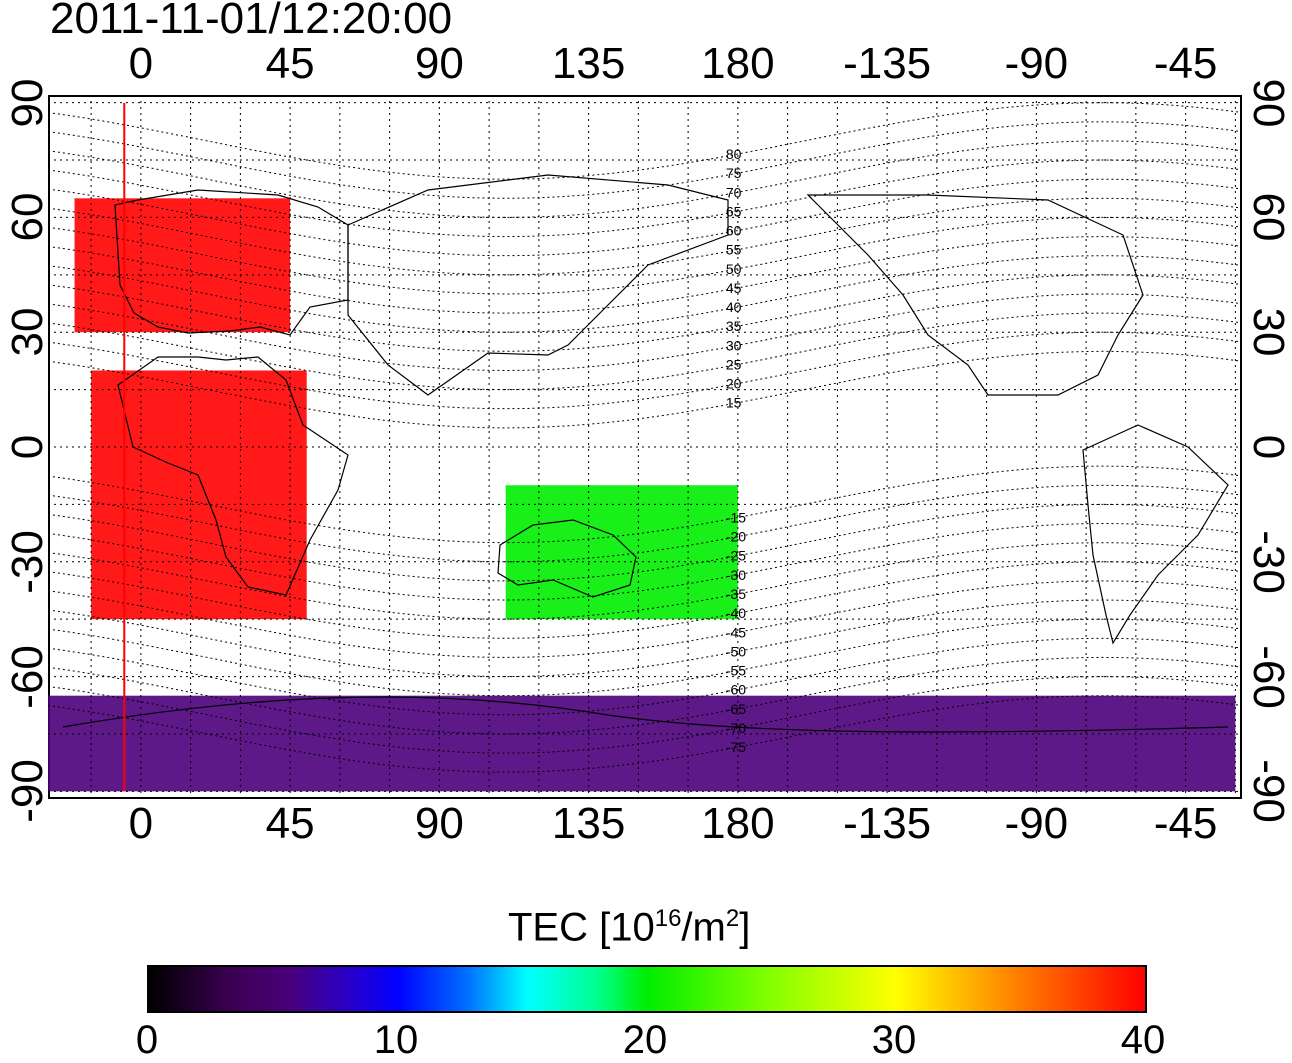  What do you see at coordinates (1268, 103) in the screenshot?
I see `right-lat-label: 90` at bounding box center [1268, 103].